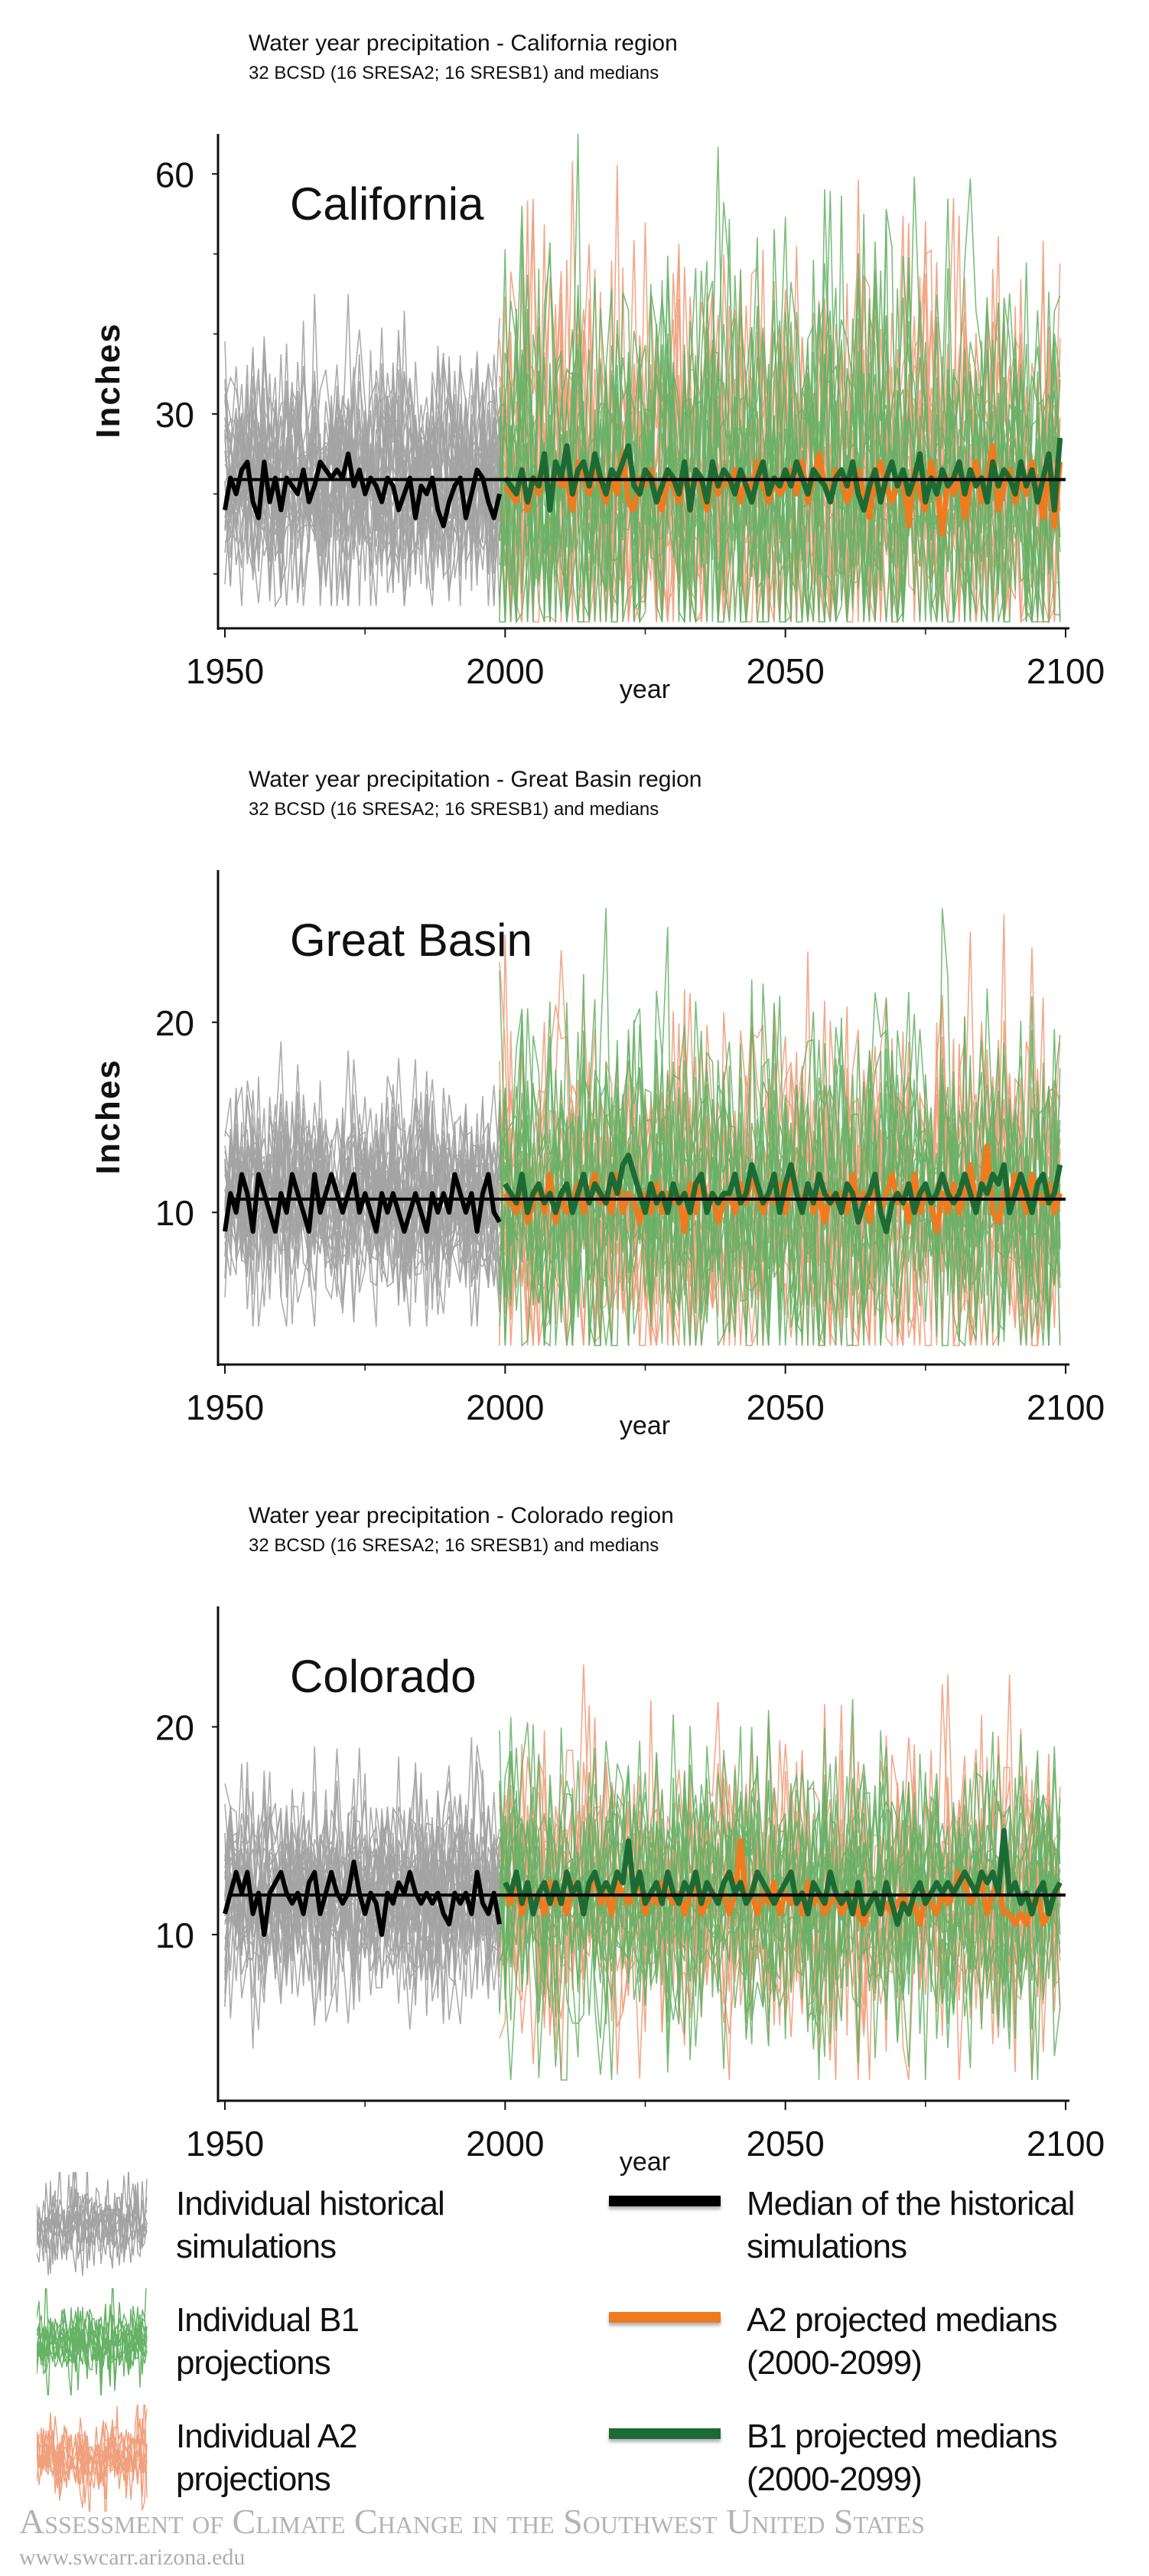  What do you see at coordinates (911, 2203) in the screenshot?
I see `legend-label-line1: Median of the historical` at bounding box center [911, 2203].